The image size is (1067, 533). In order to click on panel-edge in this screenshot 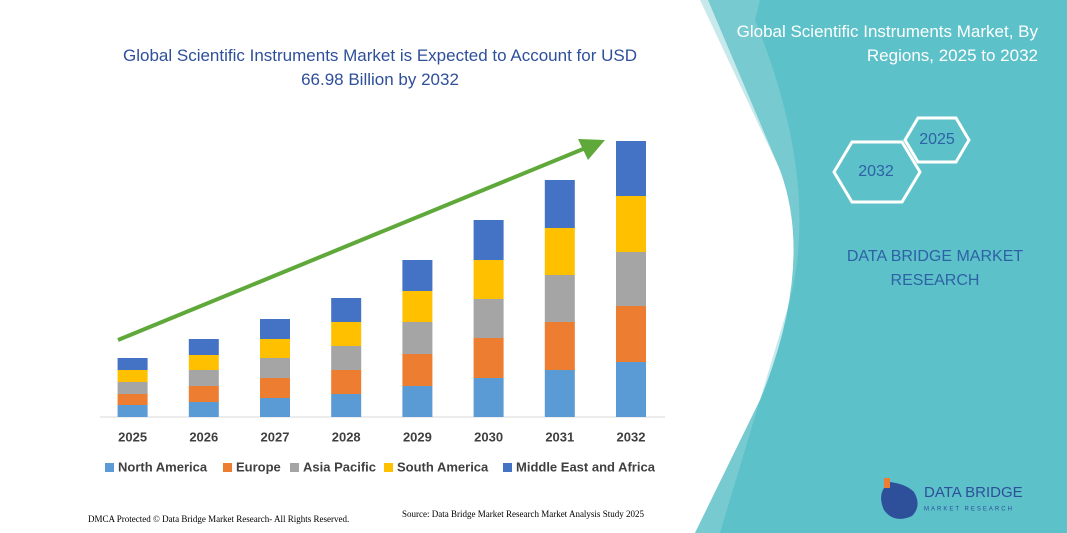, I will do `click(747, 266)`.